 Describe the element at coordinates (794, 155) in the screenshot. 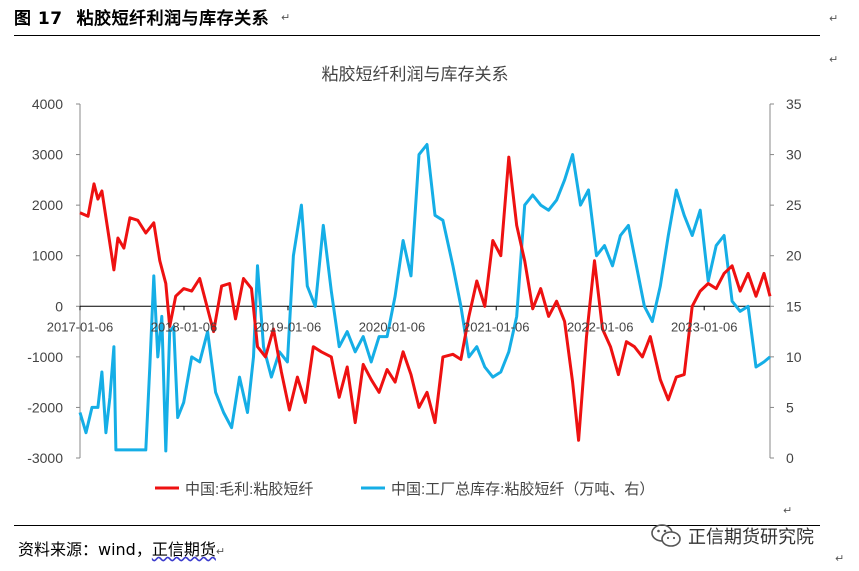

I see `y-right-tick-label: 30` at that location.